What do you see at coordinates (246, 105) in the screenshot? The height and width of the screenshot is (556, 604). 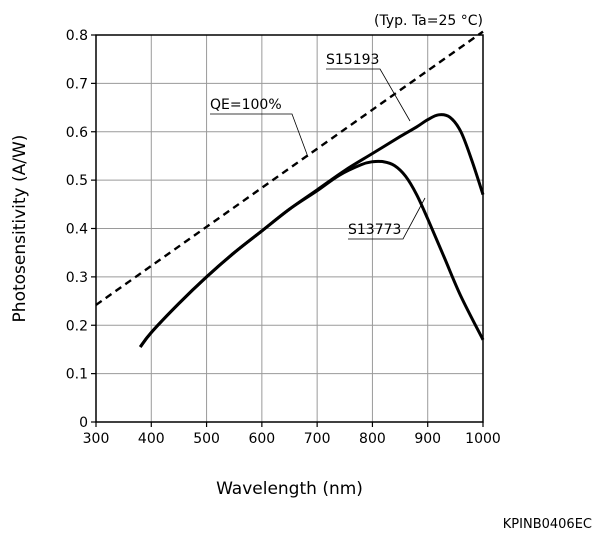 I see `annotation-qe-100: QE=100%` at bounding box center [246, 105].